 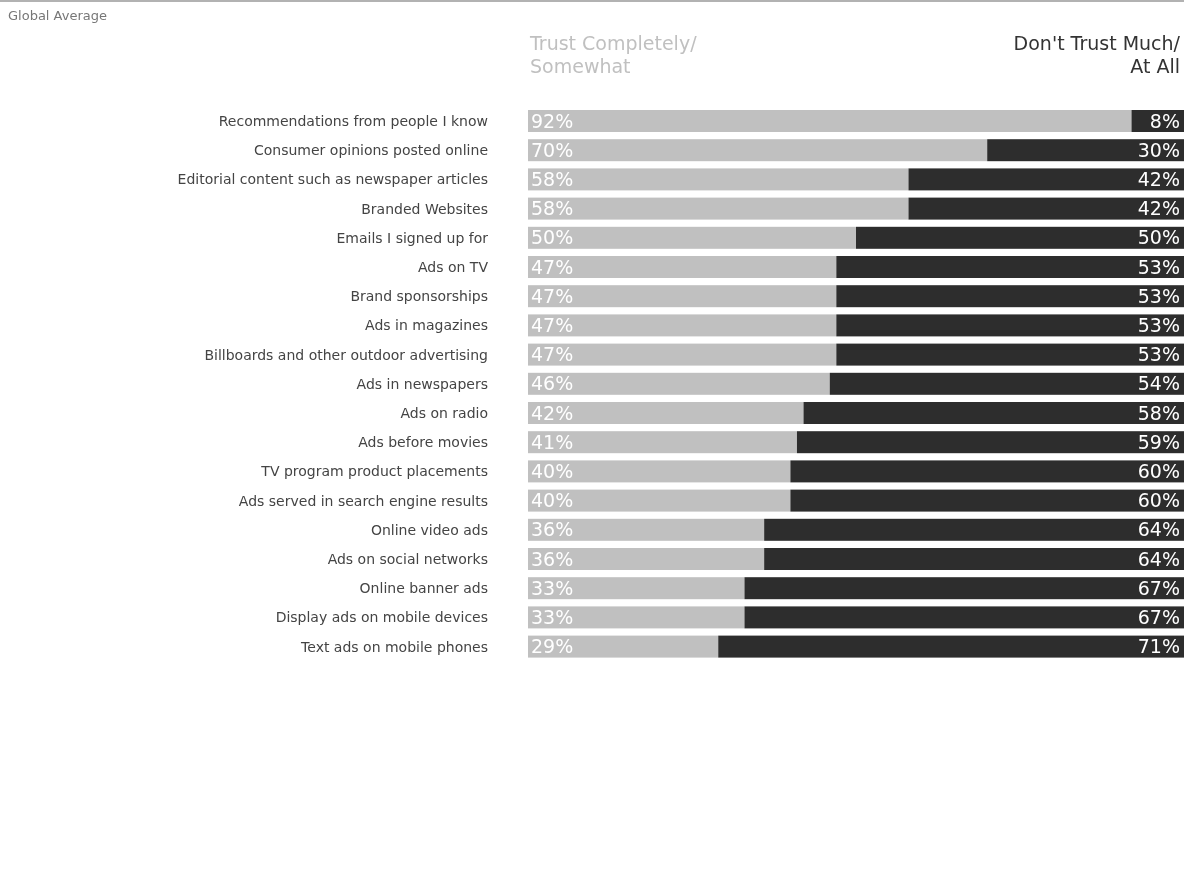 What do you see at coordinates (552, 646) in the screenshot?
I see `data-label: 29%` at bounding box center [552, 646].